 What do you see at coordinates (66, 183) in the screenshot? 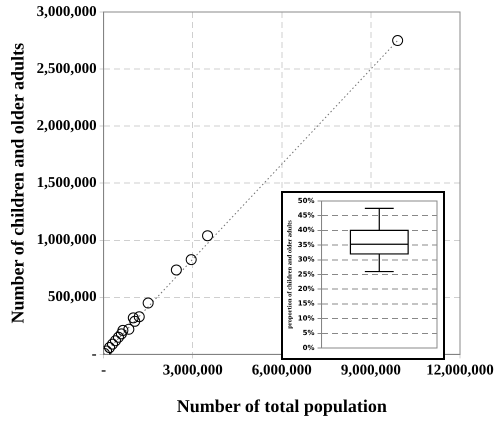
I see `y-tick-label: 1,500,000` at bounding box center [66, 183].